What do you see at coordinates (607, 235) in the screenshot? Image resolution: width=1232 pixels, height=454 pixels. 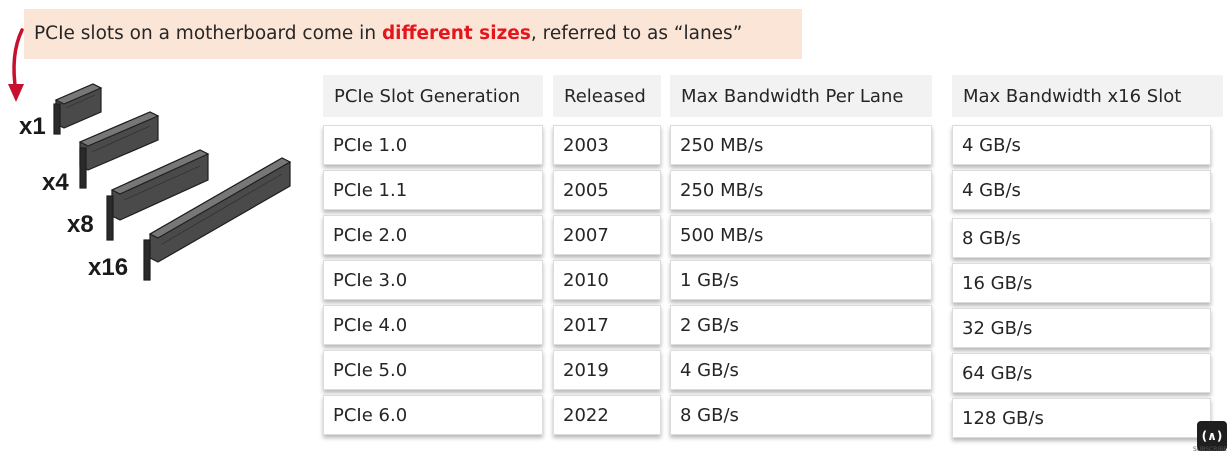 I see `cell-released: 2007` at bounding box center [607, 235].